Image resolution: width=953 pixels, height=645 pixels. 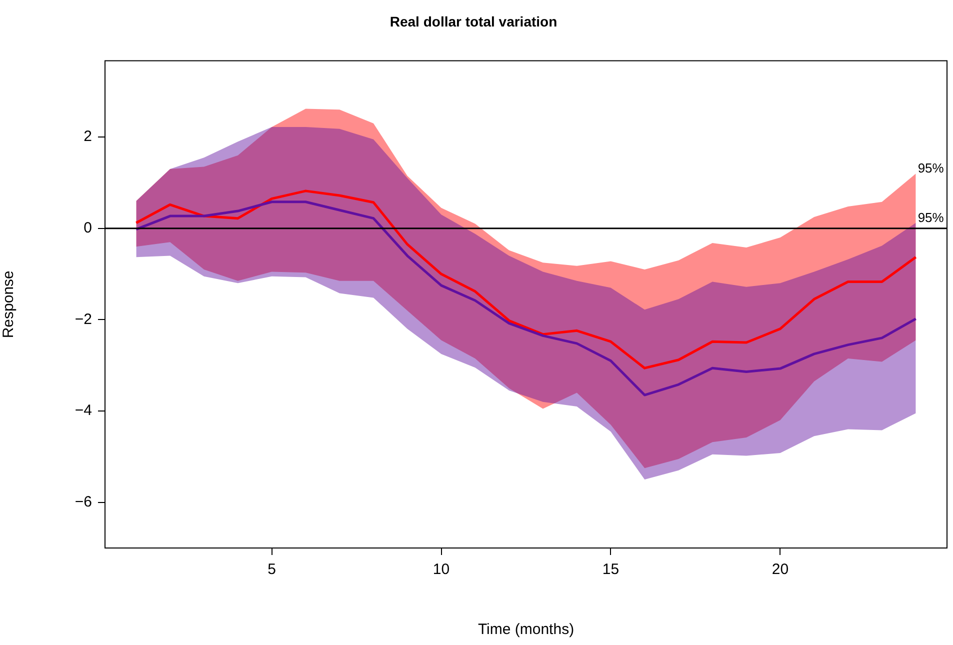 I want to click on y-axis-title: Response, so click(x=9, y=304).